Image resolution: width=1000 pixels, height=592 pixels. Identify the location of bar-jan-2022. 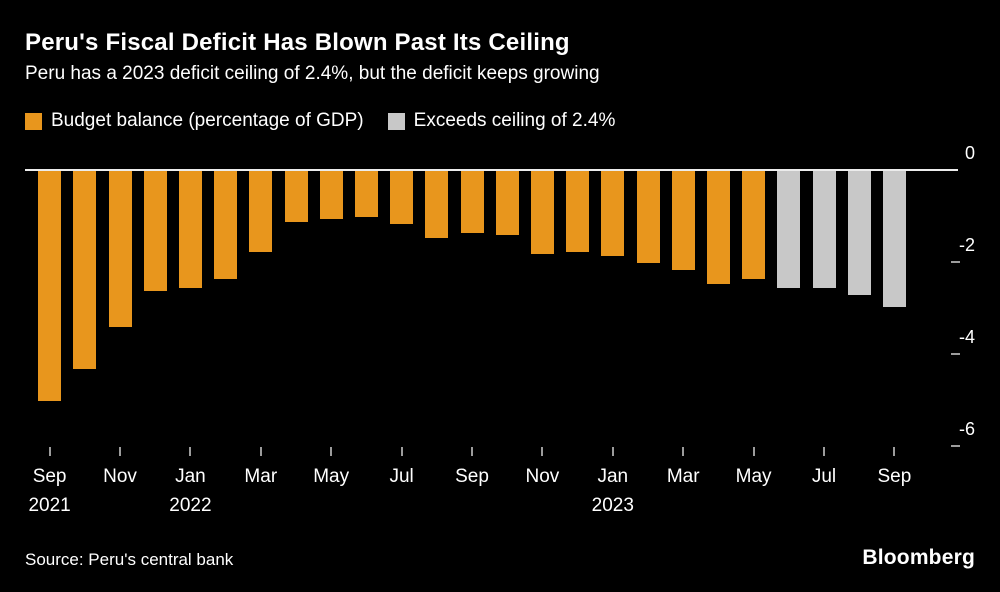
(190, 230).